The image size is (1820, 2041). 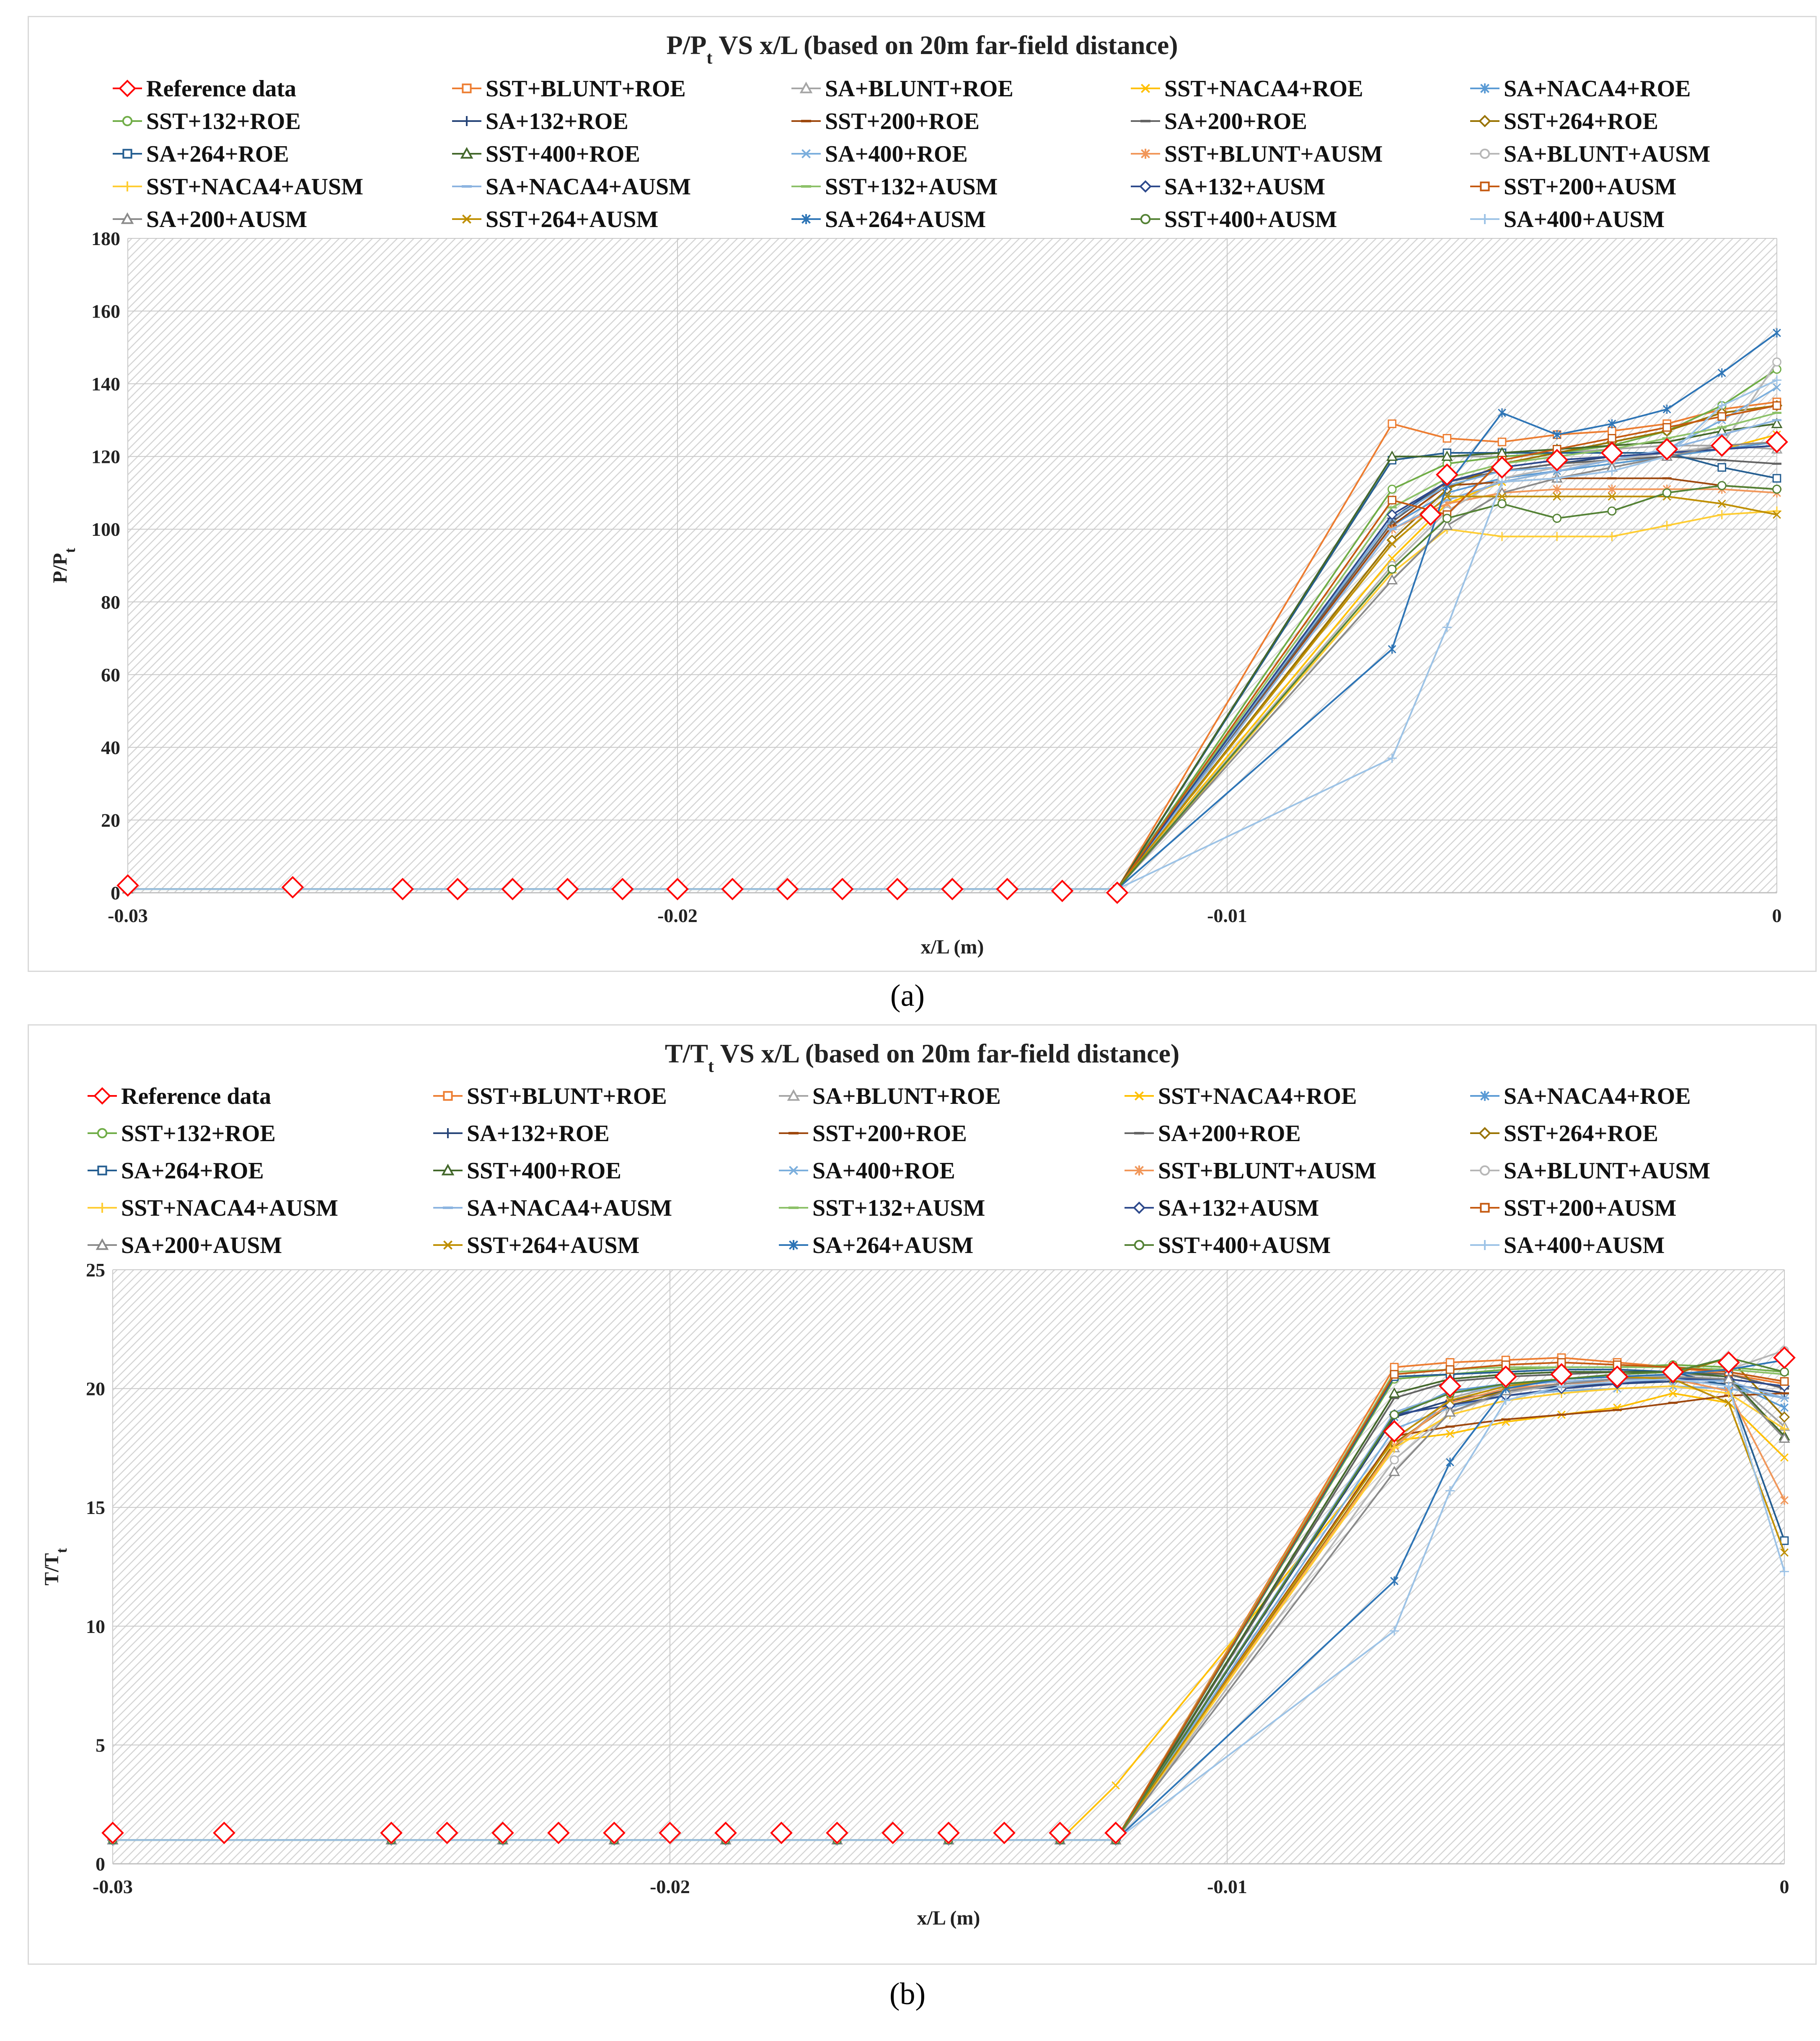 What do you see at coordinates (127, 88) in the screenshot?
I see `legend-marker-reference-data` at bounding box center [127, 88].